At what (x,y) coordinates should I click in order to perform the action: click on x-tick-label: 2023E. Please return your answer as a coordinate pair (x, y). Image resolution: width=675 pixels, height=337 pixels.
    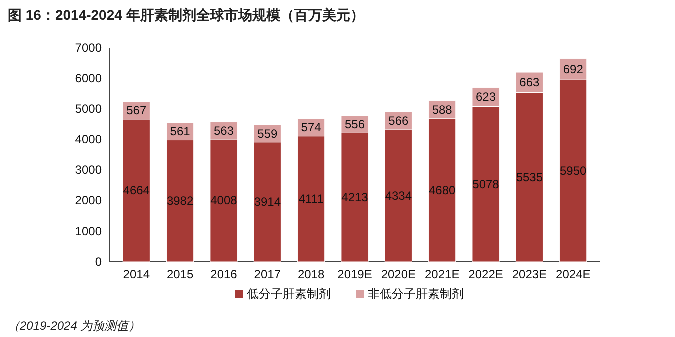
    Looking at the image, I should click on (530, 275).